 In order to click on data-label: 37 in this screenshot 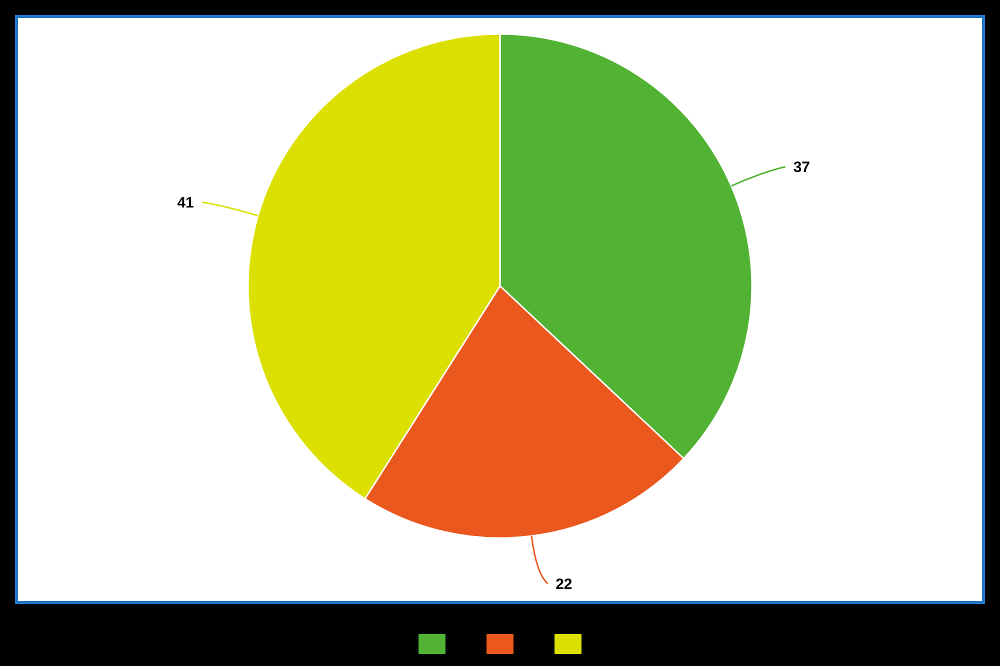, I will do `click(801, 167)`.